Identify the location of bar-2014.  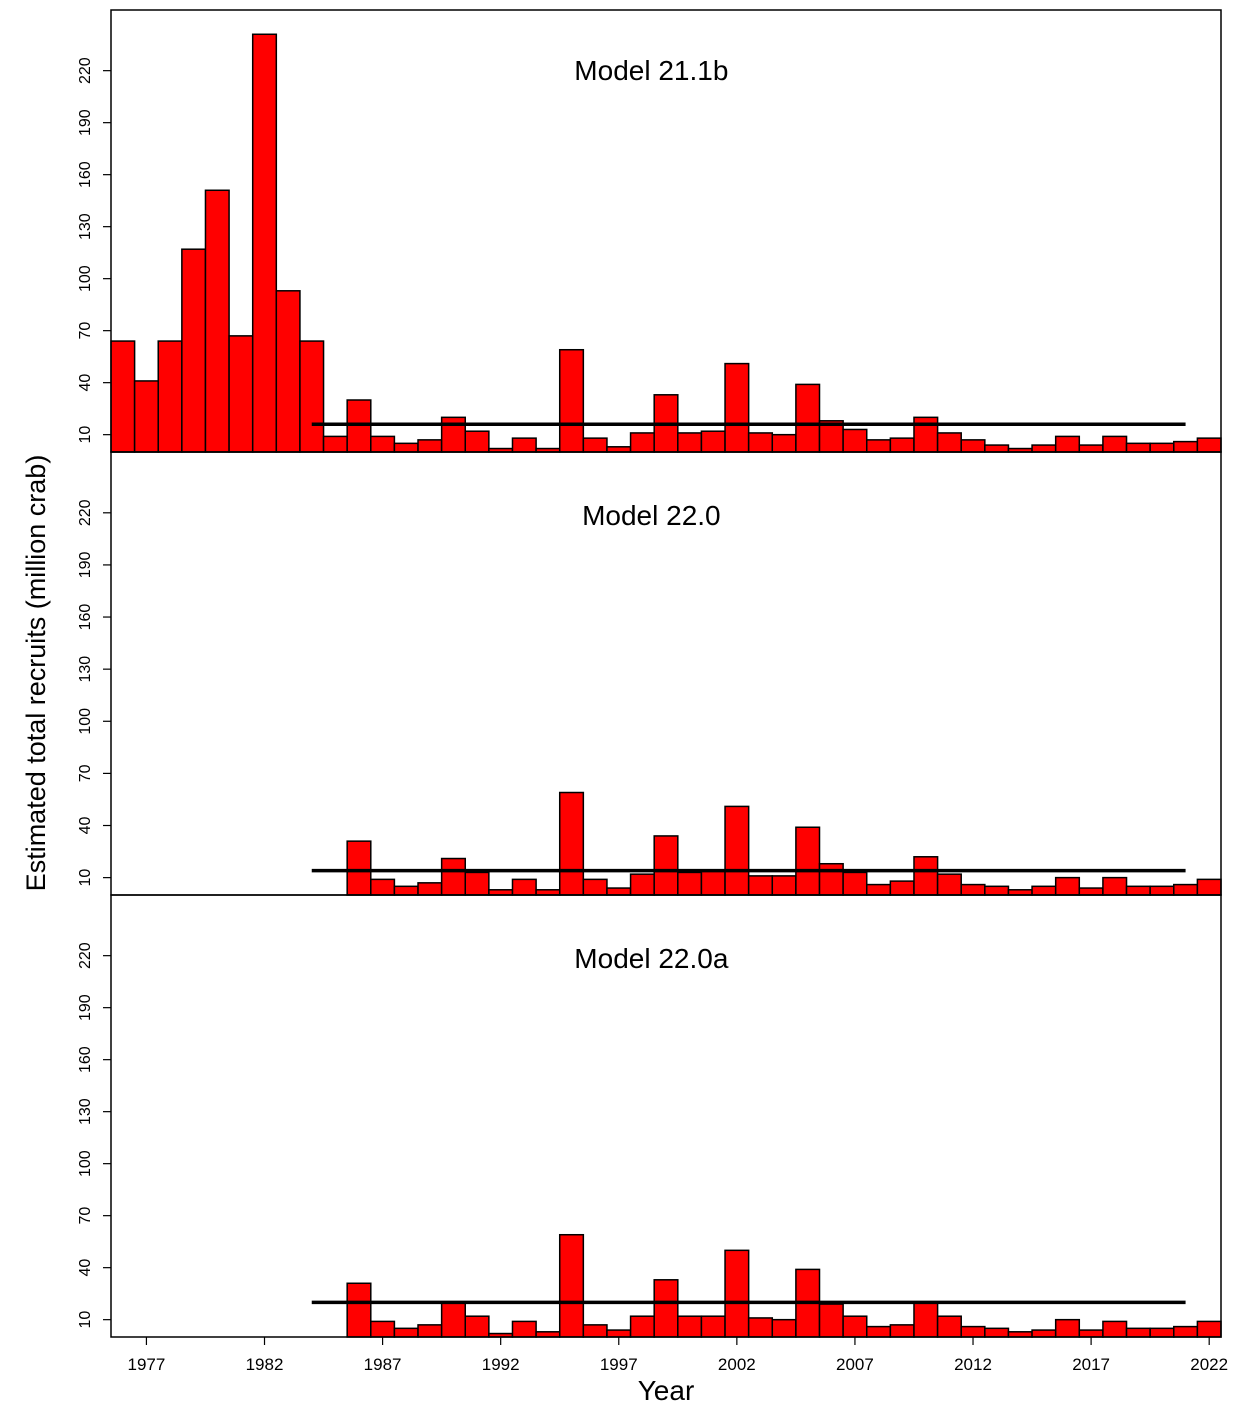
(1020, 1334).